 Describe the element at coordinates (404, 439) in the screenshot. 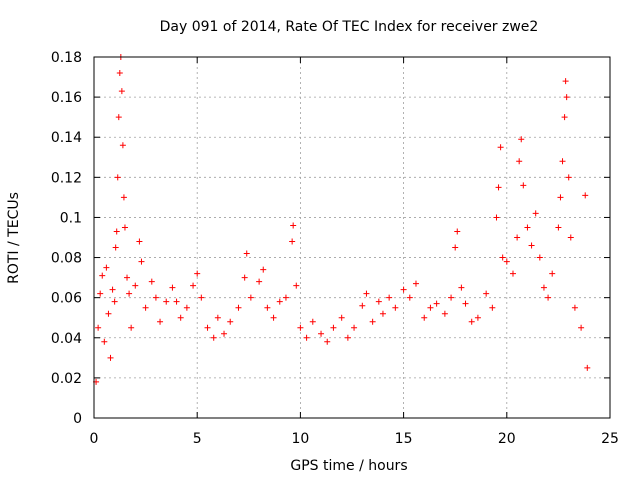

I see `x-tick-label: 15` at that location.